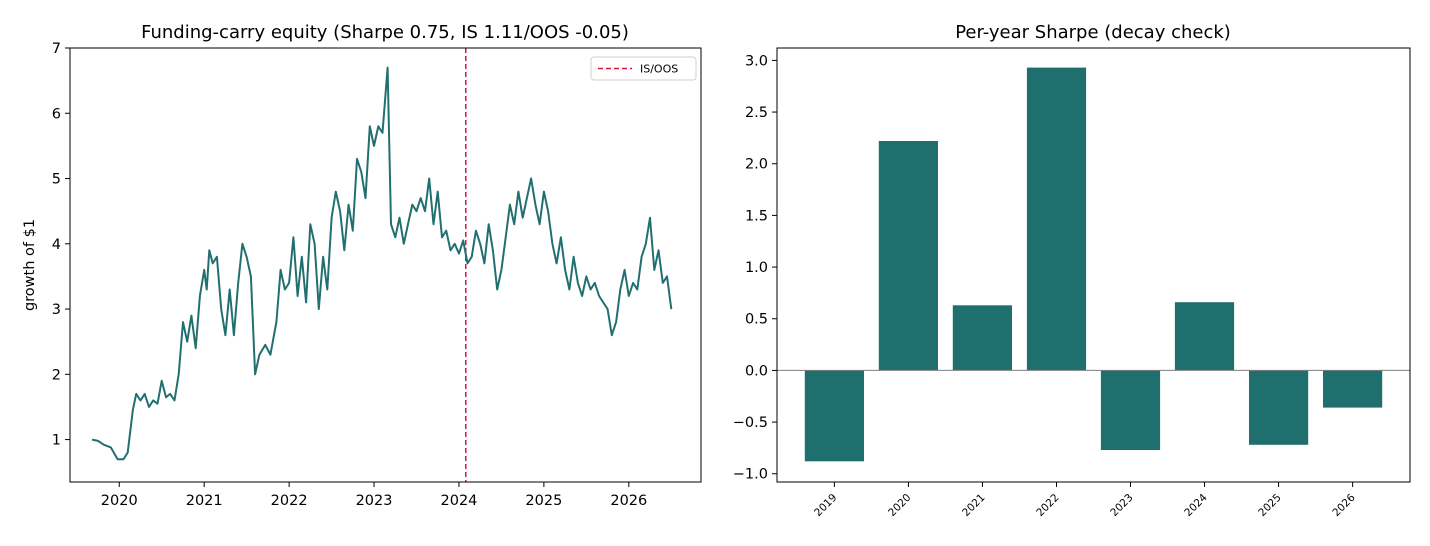 This screenshot has height=546, width=1430. Describe the element at coordinates (543, 501) in the screenshot. I see `equity-x-tick-label: 2025` at that location.